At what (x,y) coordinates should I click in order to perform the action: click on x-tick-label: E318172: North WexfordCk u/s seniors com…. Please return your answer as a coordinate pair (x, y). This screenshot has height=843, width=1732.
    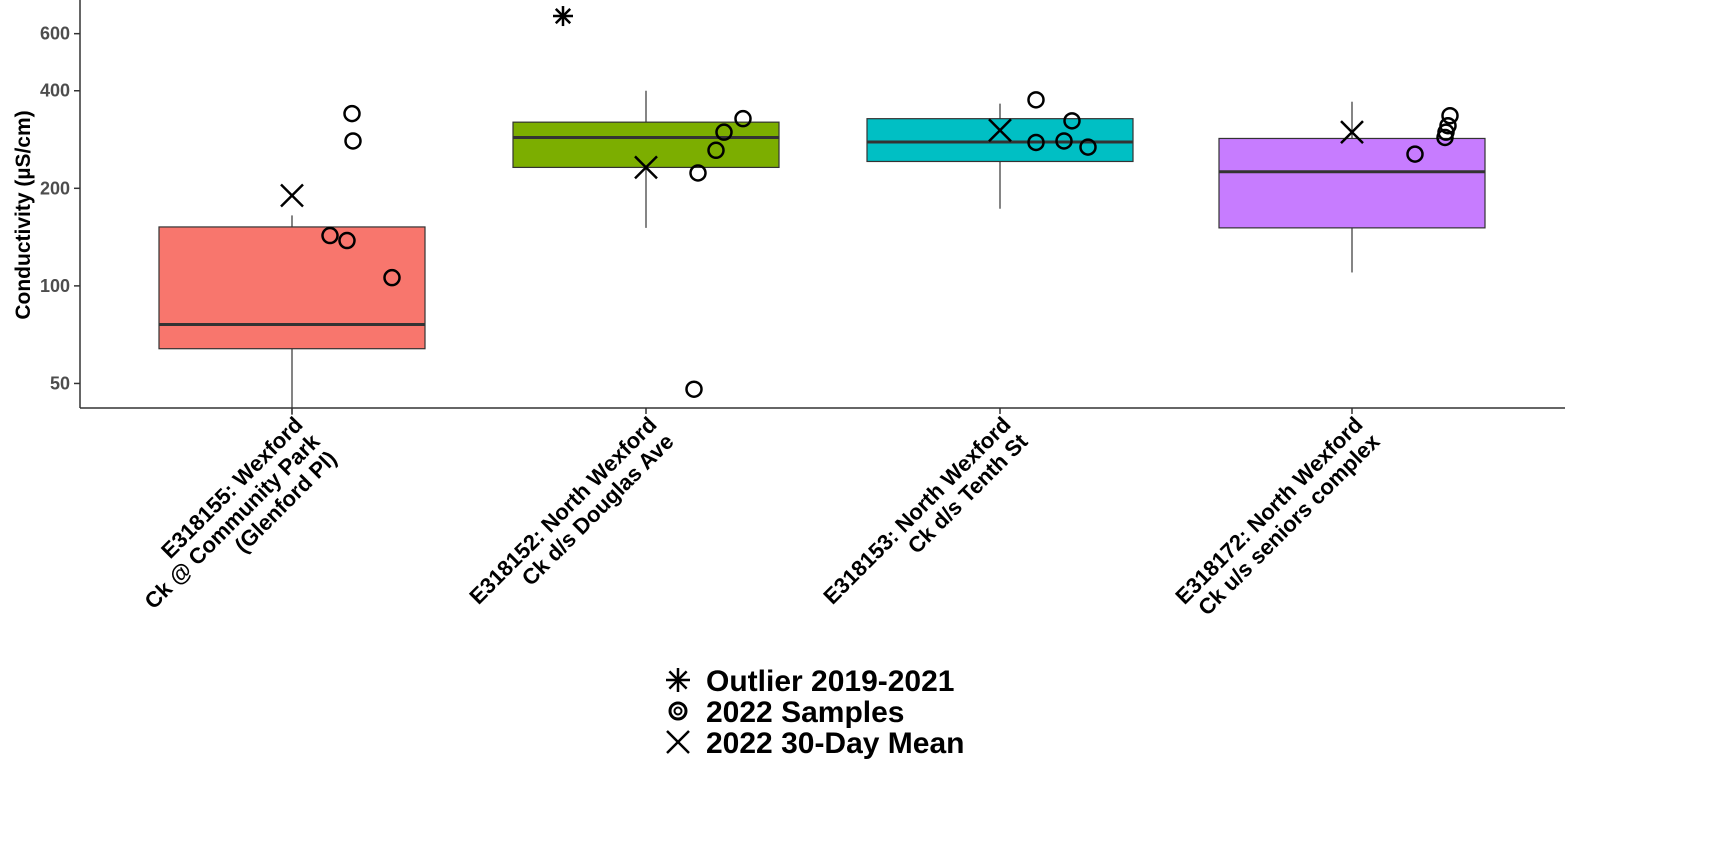
    Looking at the image, I should click on (1277, 518).